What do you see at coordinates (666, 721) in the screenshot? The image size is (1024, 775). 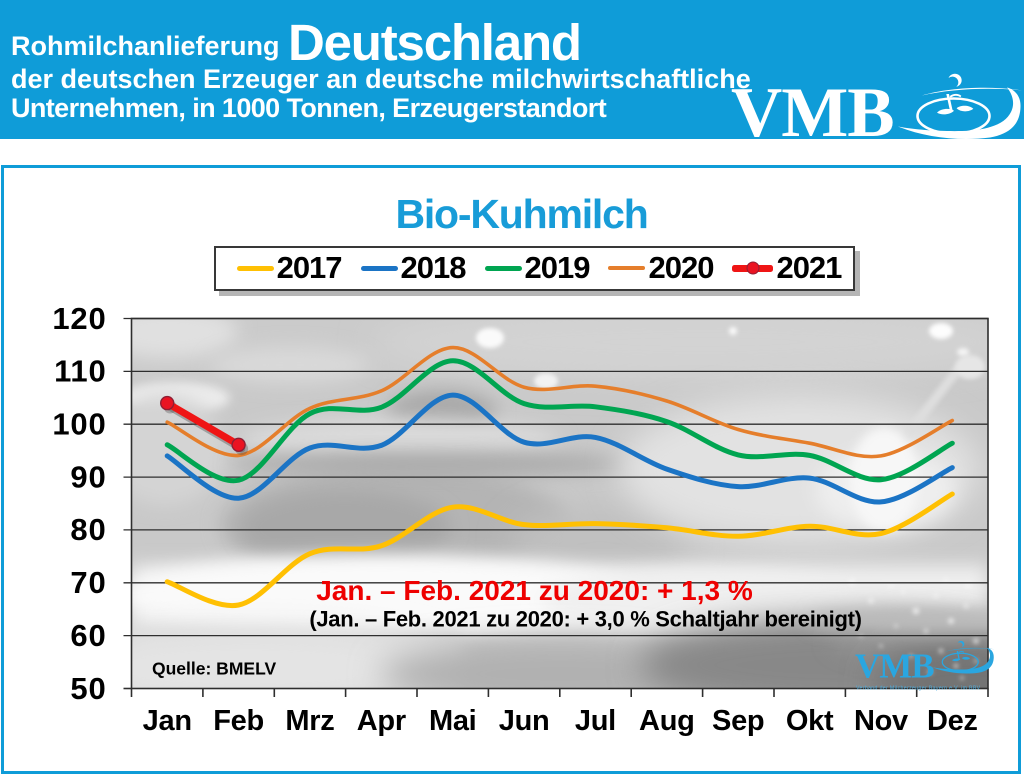 I see `svg-text: Aug` at bounding box center [666, 721].